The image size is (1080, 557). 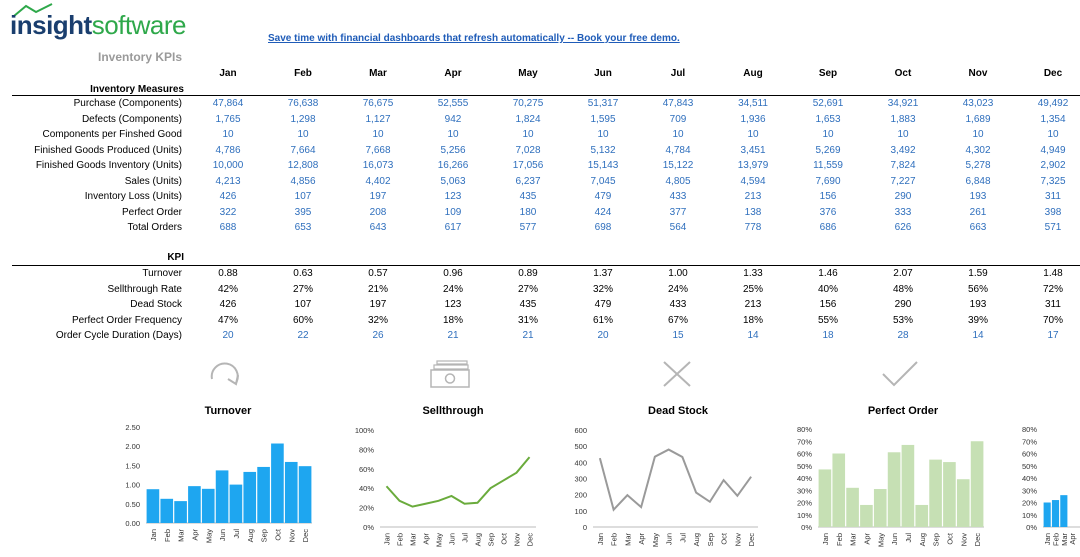 What do you see at coordinates (453, 335) in the screenshot?
I see `kpi-cell: 21` at bounding box center [453, 335].